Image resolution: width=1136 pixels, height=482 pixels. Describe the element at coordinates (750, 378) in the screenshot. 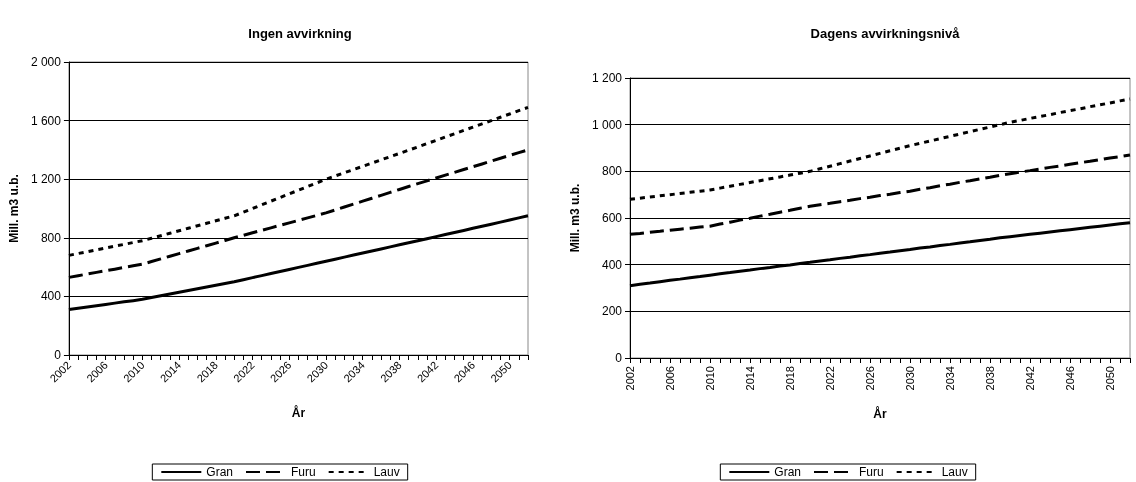

I see `x-tick-label: 2014` at that location.